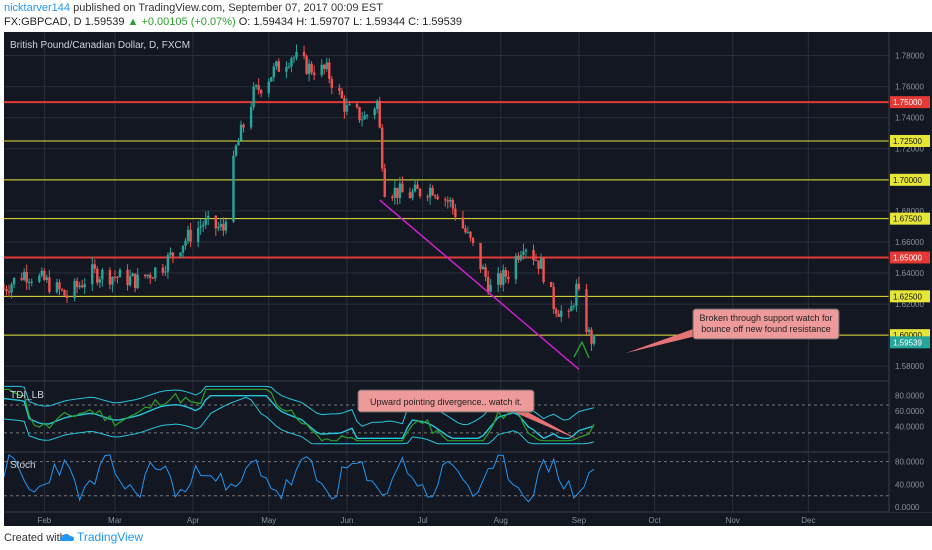 Image resolution: width=932 pixels, height=550 pixels. What do you see at coordinates (23, 465) in the screenshot?
I see `stoch-title: Stoch` at bounding box center [23, 465].